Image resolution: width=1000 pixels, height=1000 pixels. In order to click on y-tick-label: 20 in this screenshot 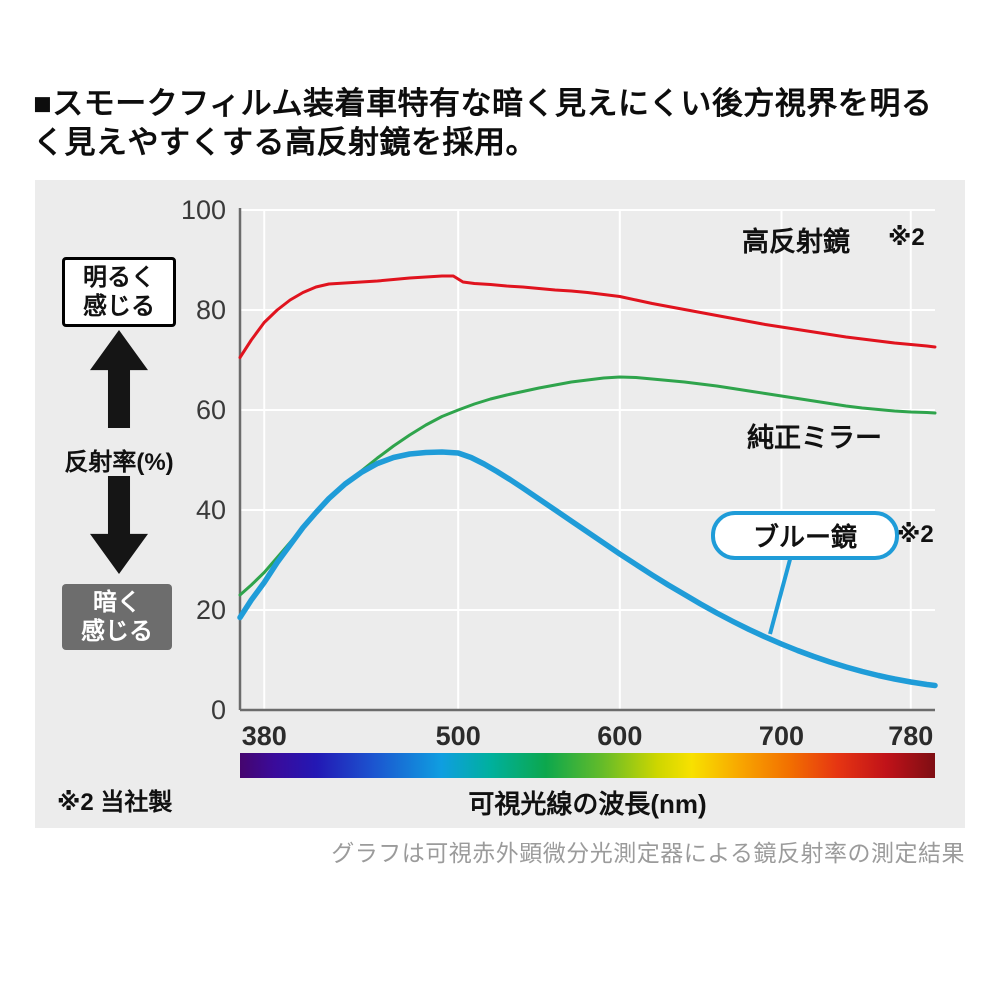, I will do `click(211, 610)`.